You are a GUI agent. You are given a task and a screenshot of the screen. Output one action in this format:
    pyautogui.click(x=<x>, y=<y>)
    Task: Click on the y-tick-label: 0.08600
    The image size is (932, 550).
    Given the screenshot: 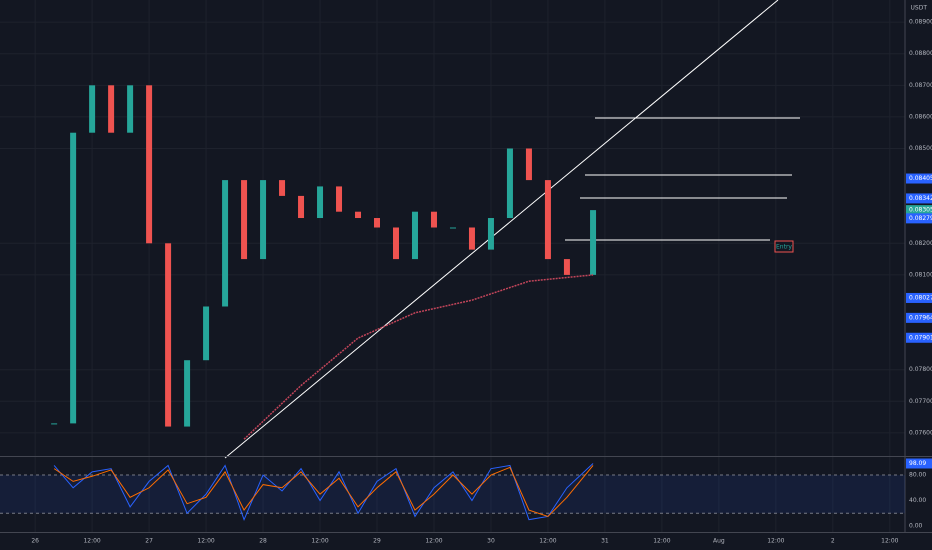 What is the action you would take?
    pyautogui.click(x=920, y=116)
    